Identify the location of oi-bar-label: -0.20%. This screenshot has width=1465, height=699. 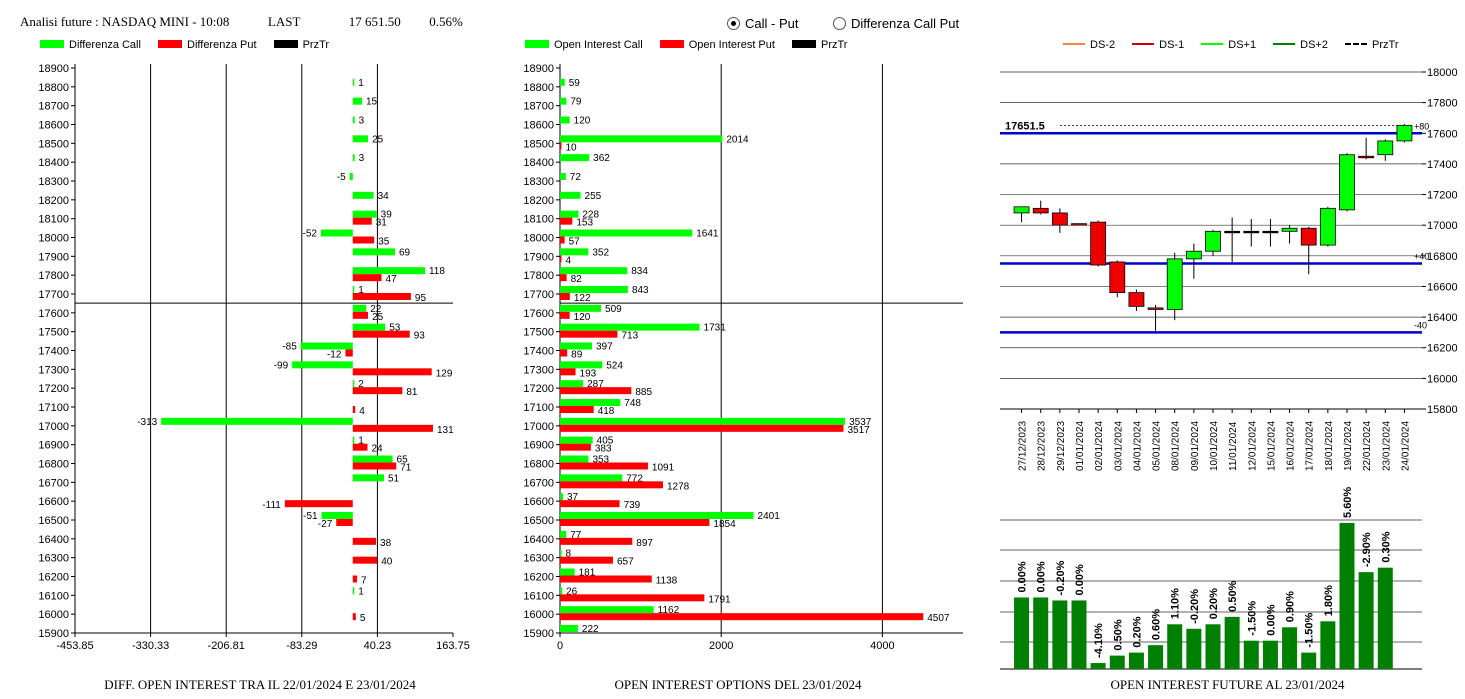
(1195, 606).